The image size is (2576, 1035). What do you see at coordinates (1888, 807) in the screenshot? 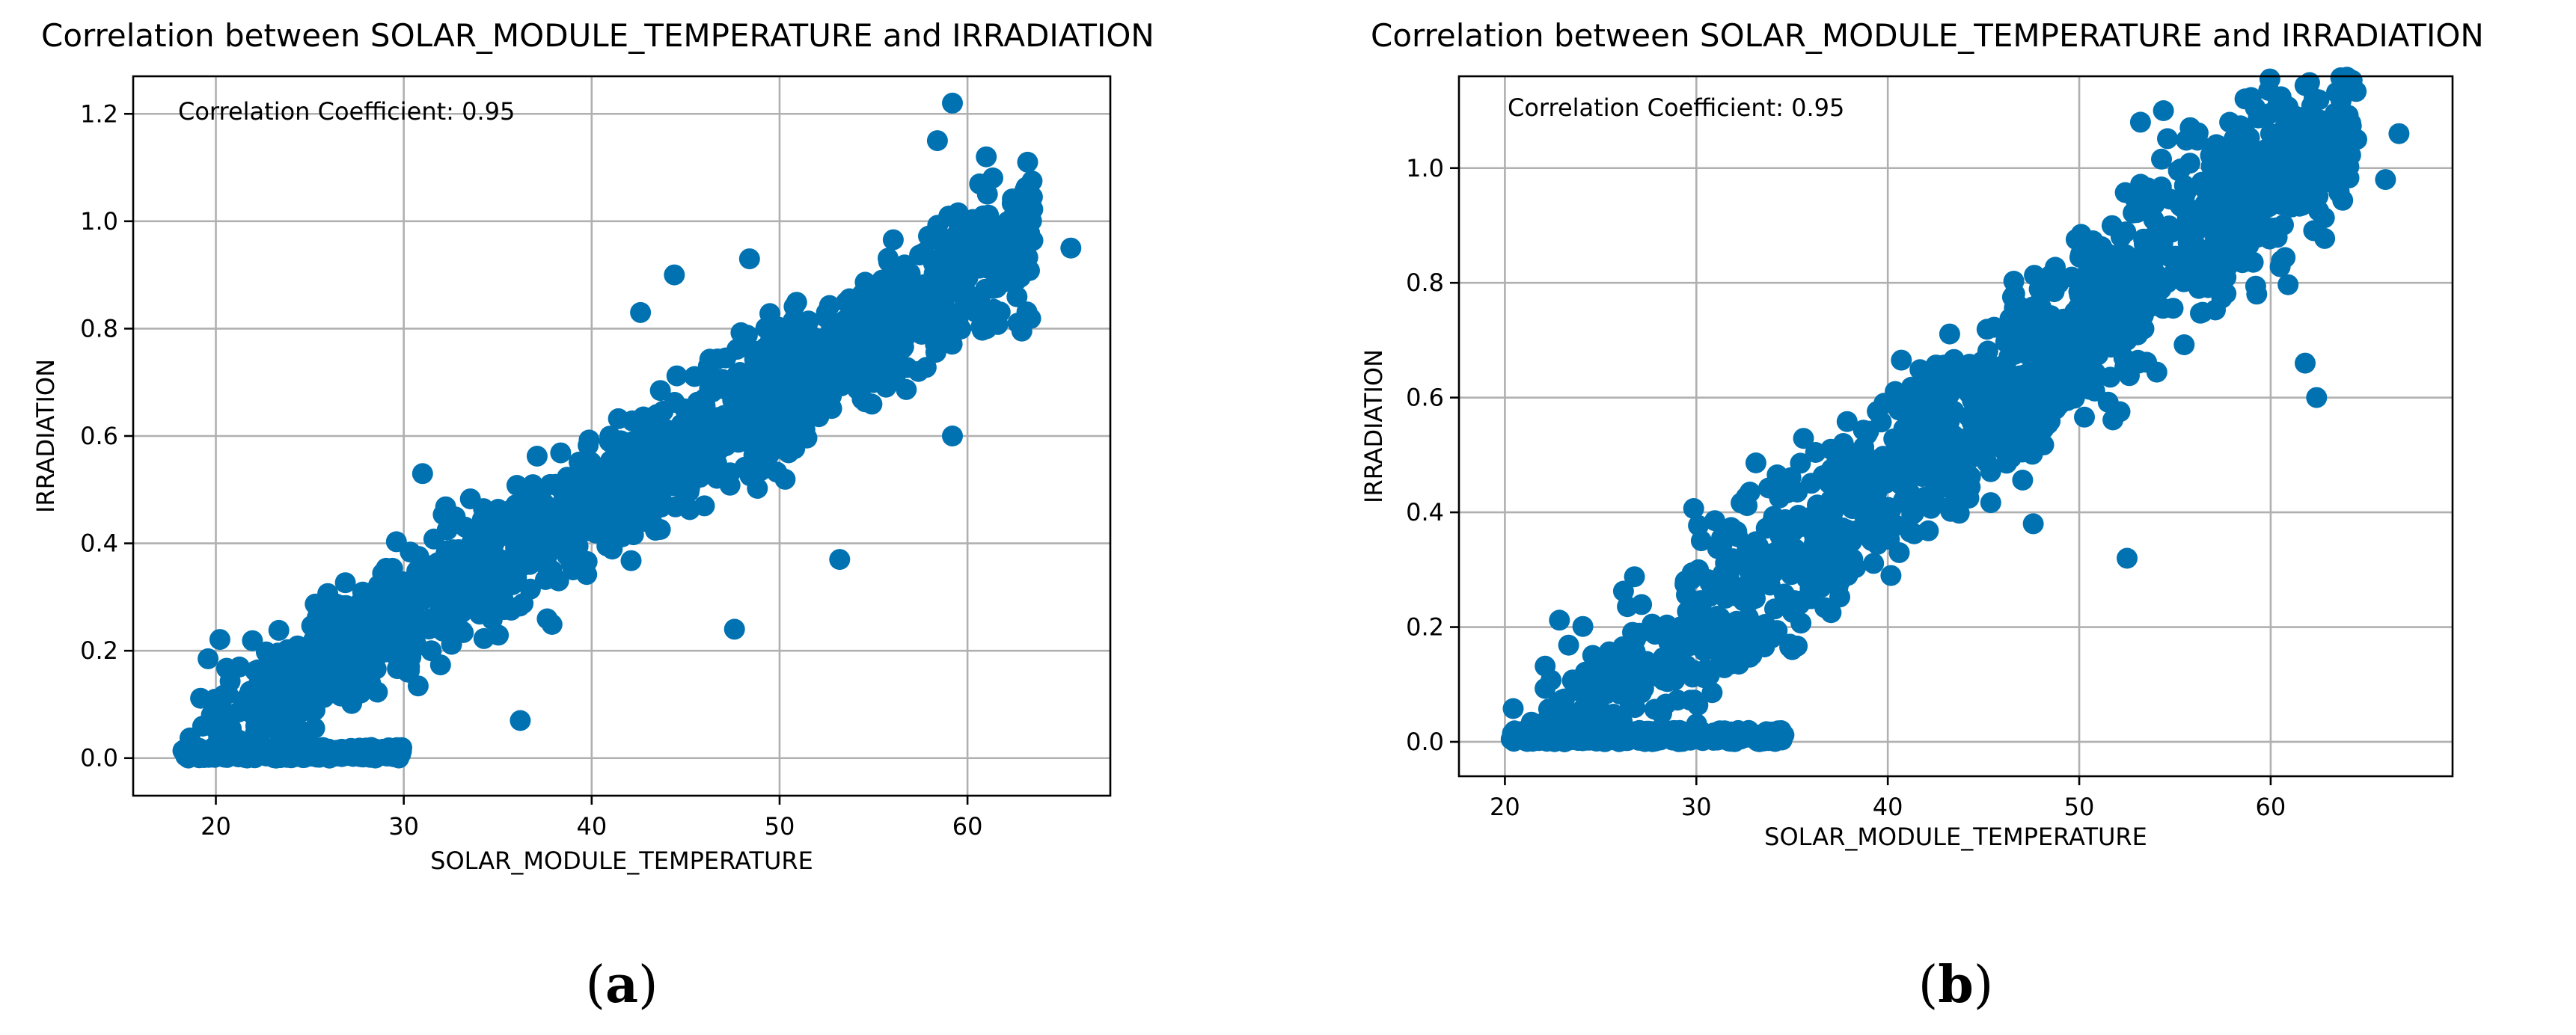
I see `x-tick-label-b: 40` at bounding box center [1888, 807].